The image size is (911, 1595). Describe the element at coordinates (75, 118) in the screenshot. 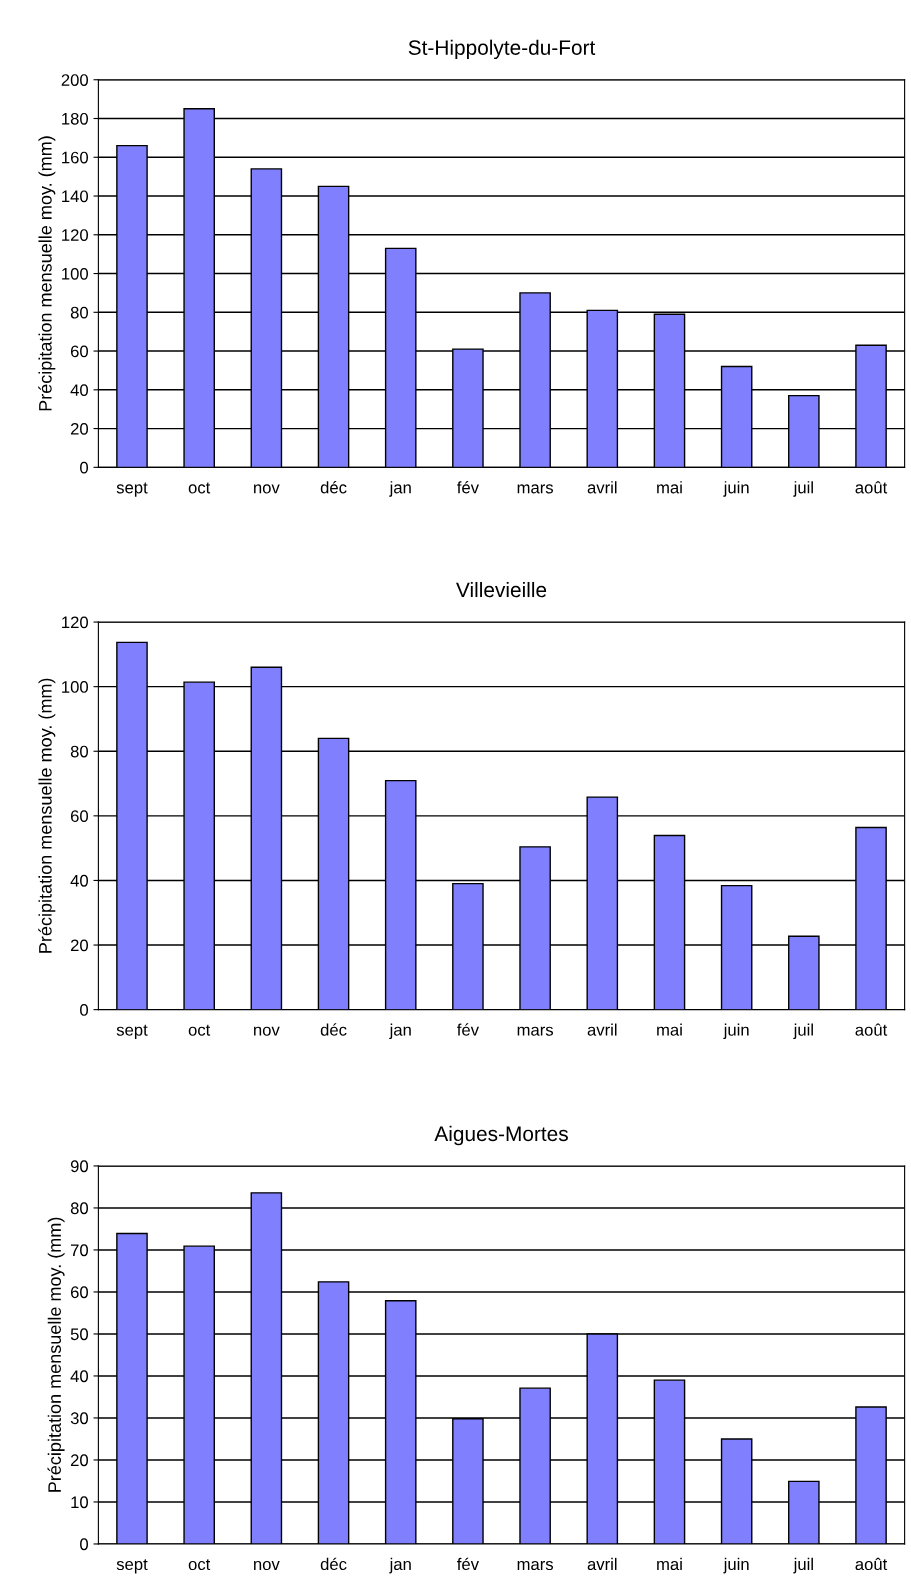

I see `y-tick-label: 180` at that location.